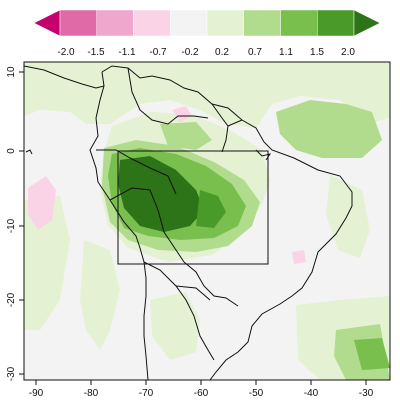 Image resolution: width=400 pixels, height=400 pixels. What do you see at coordinates (91, 393) in the screenshot?
I see `x-tick-label: -80` at bounding box center [91, 393].